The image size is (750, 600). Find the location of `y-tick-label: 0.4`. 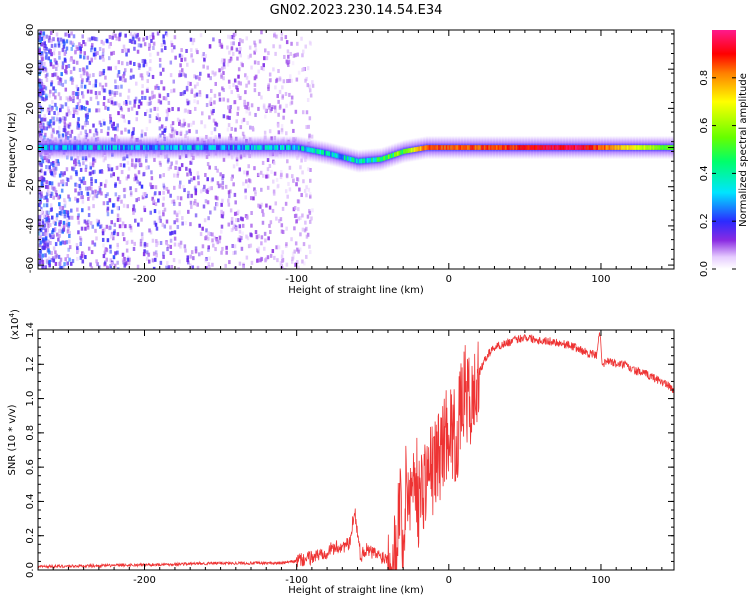

y-tick-label: 0.4 is located at coordinates (30, 501).